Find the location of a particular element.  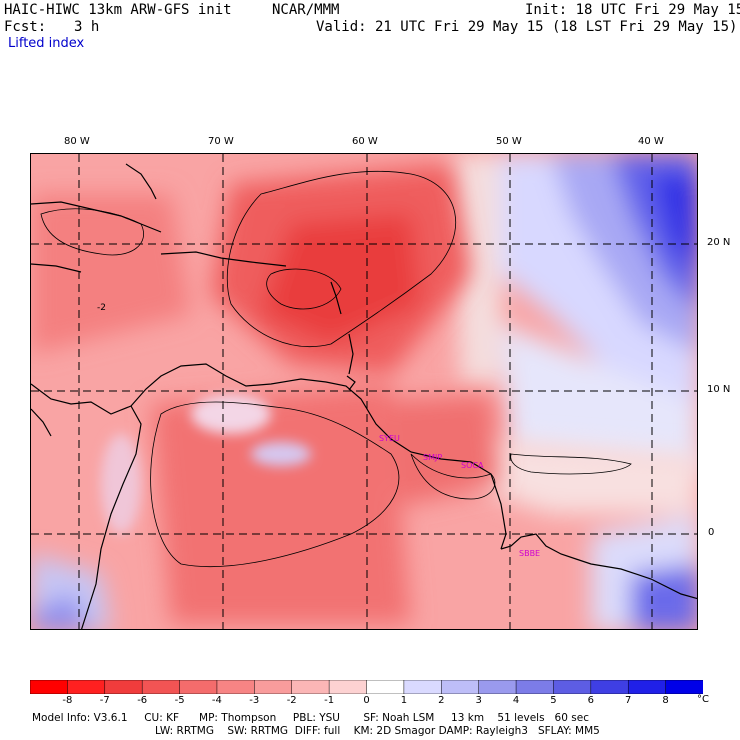

colorbar-tick-label: -2 is located at coordinates (291, 700).